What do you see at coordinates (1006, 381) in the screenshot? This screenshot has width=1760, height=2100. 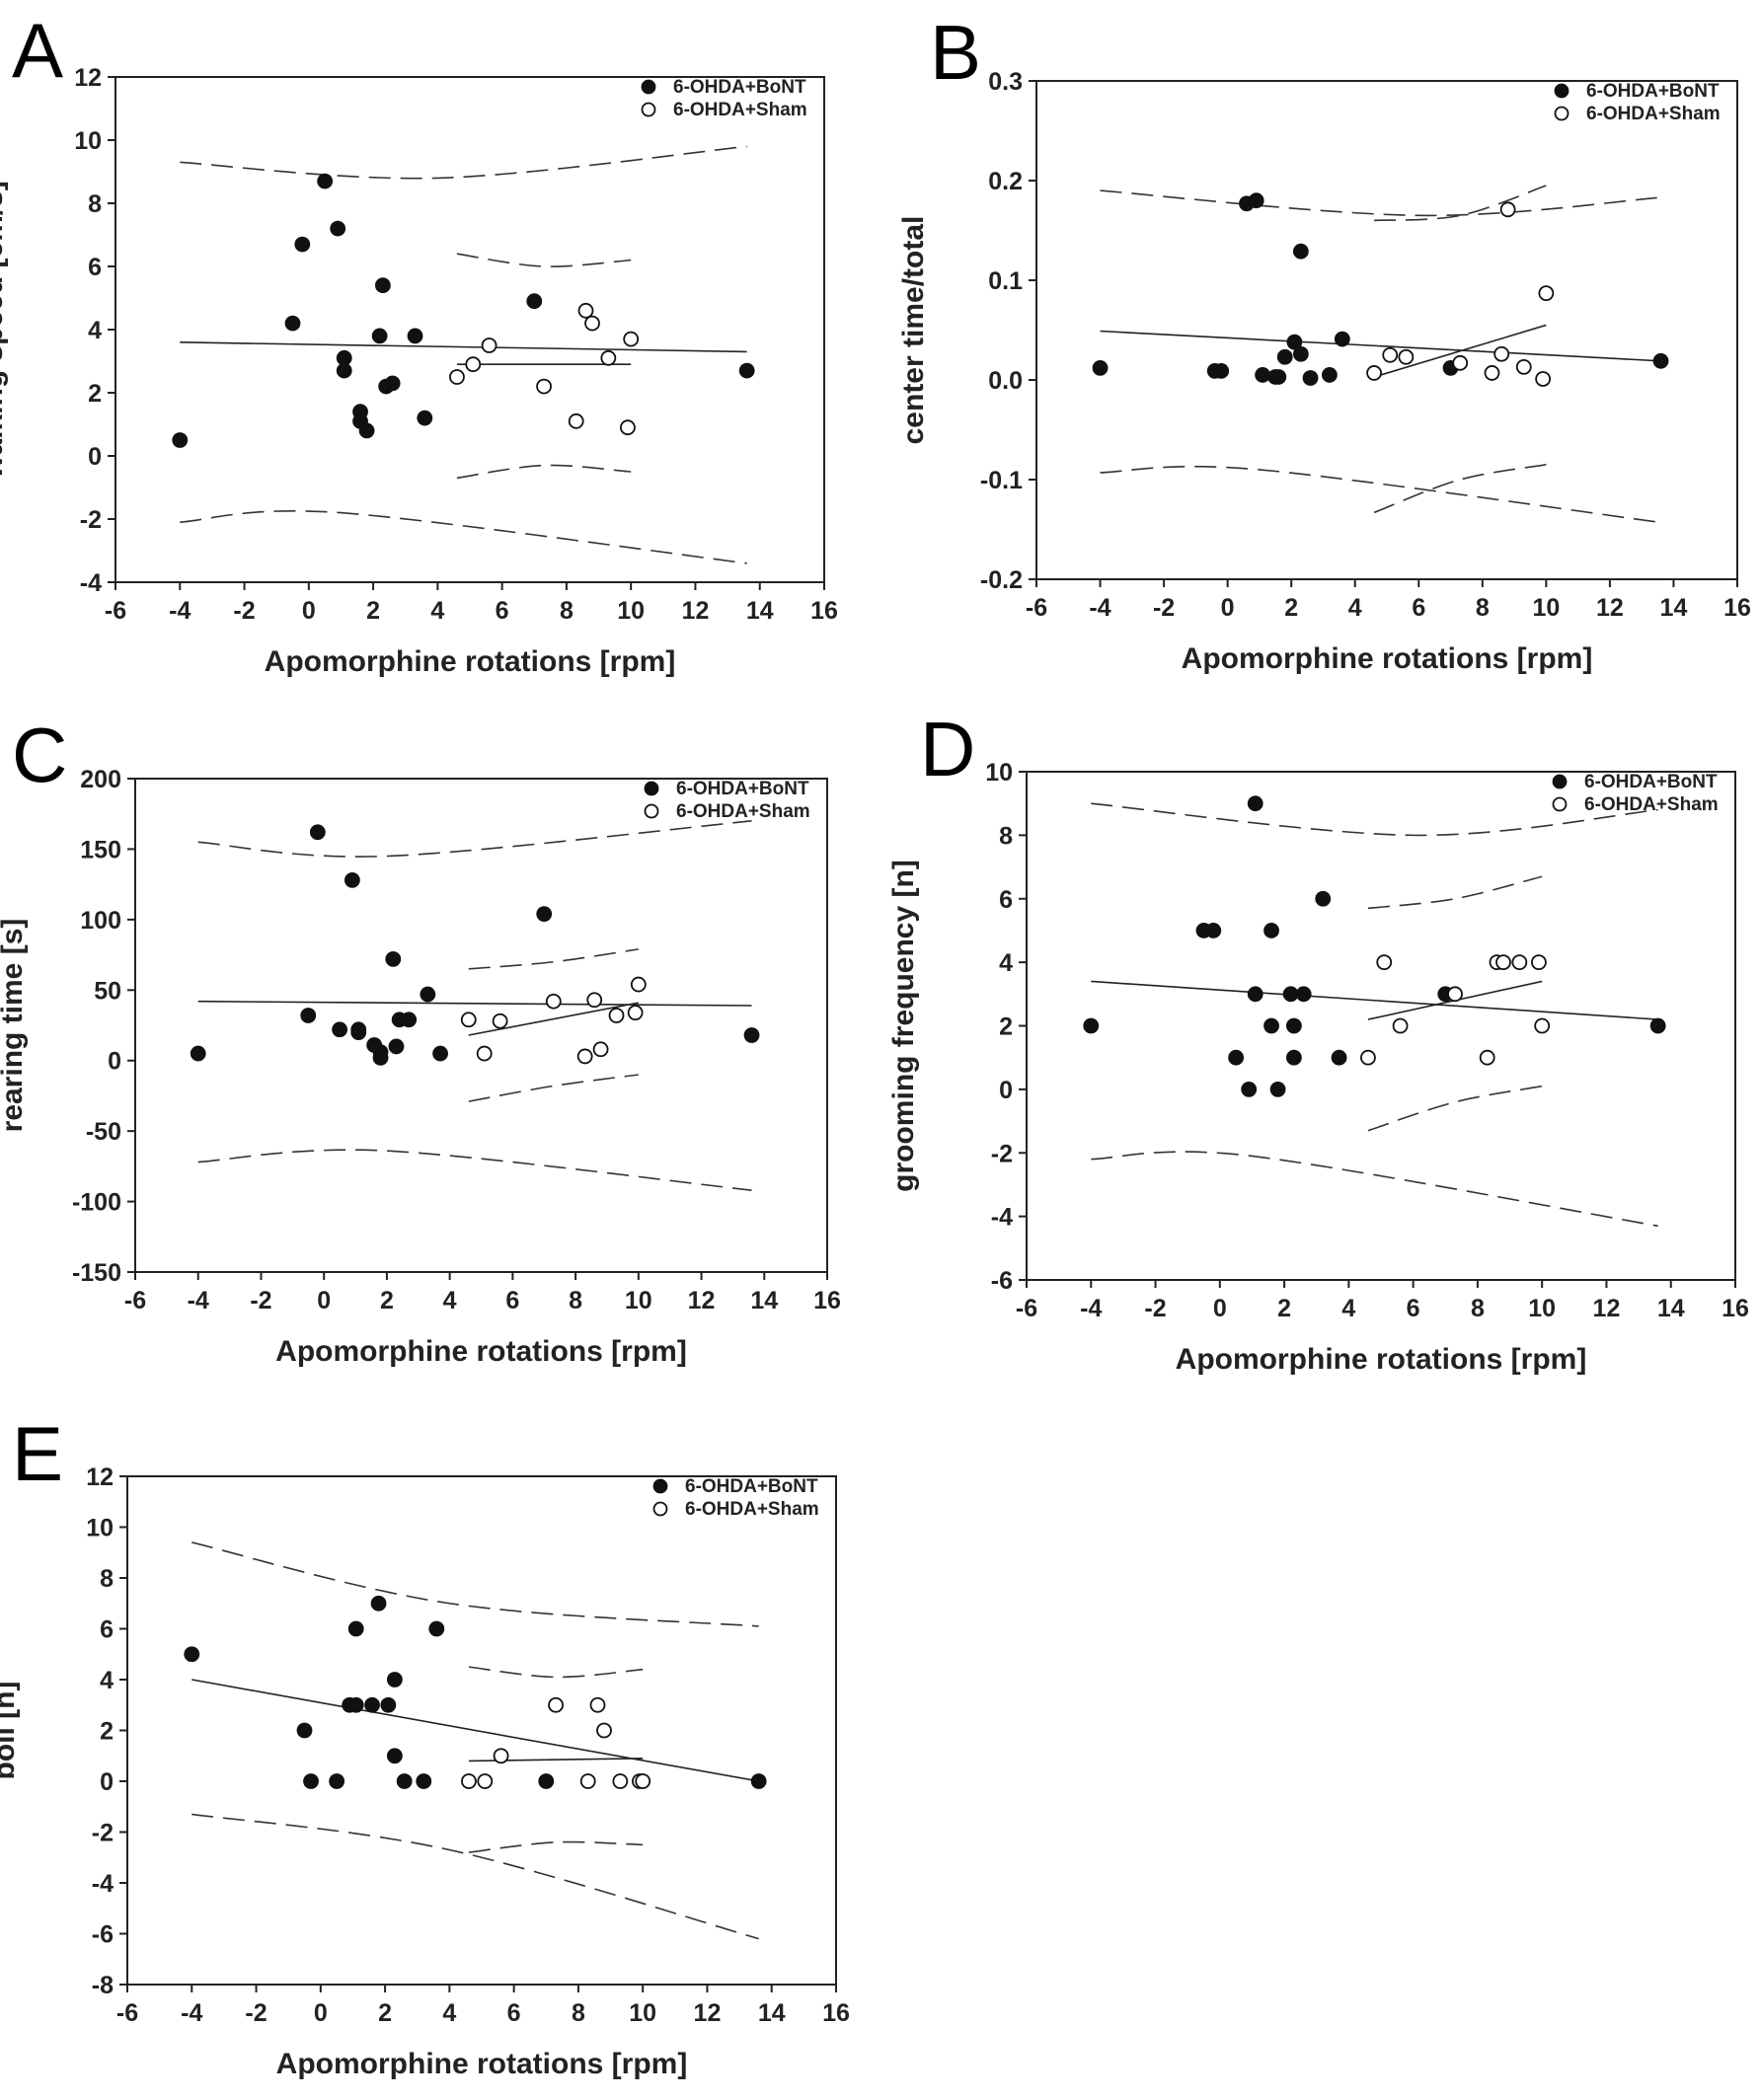 I see `y-tick-label: 0.0` at bounding box center [1006, 381].